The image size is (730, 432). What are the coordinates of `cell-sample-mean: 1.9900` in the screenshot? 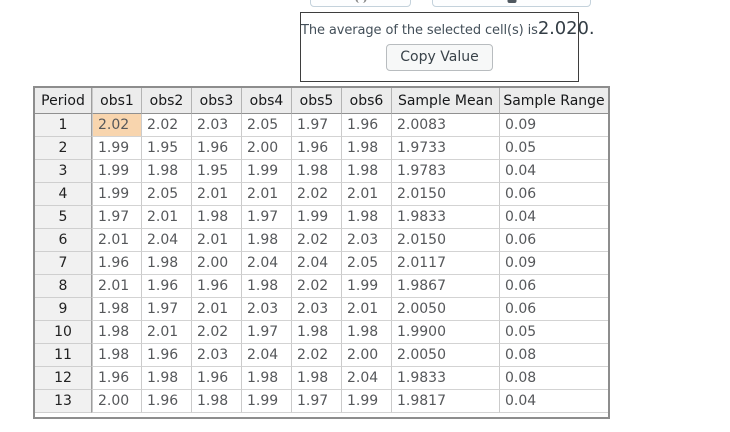 It's located at (446, 332).